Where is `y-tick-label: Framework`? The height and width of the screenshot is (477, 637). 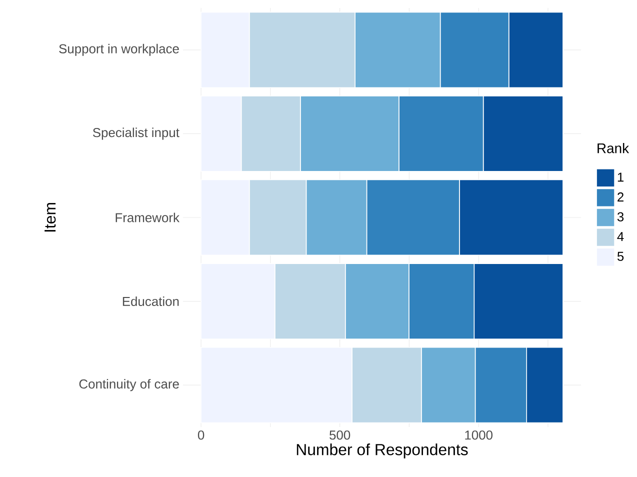 y-tick-label: Framework is located at coordinates (148, 217).